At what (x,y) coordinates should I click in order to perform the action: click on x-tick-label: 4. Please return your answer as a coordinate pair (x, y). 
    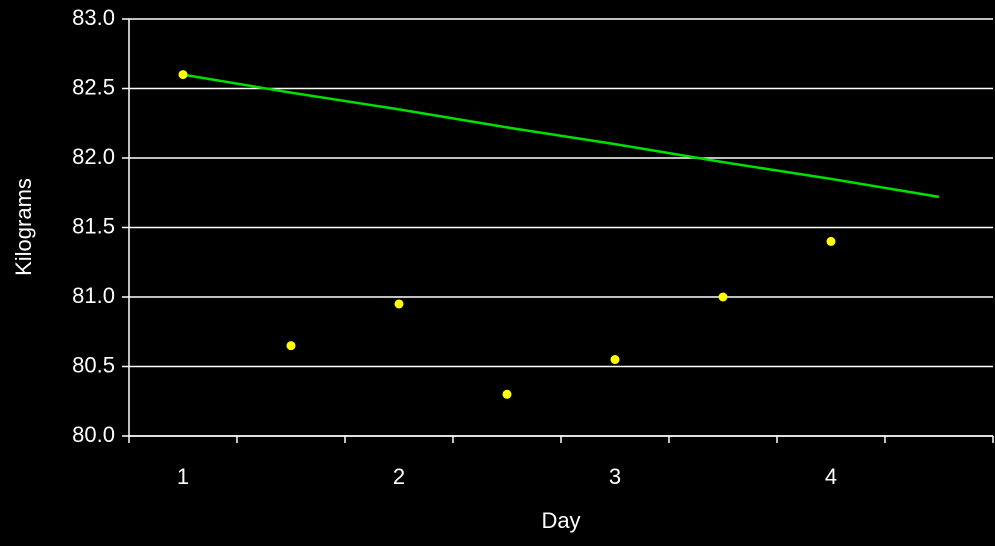
    Looking at the image, I should click on (831, 476).